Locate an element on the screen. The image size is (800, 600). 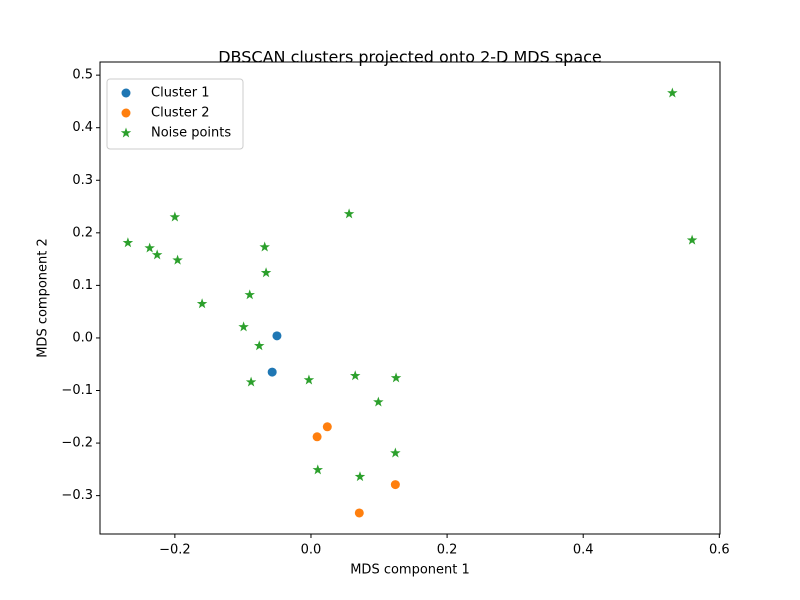
x-tick-label: 0.4 is located at coordinates (583, 550).